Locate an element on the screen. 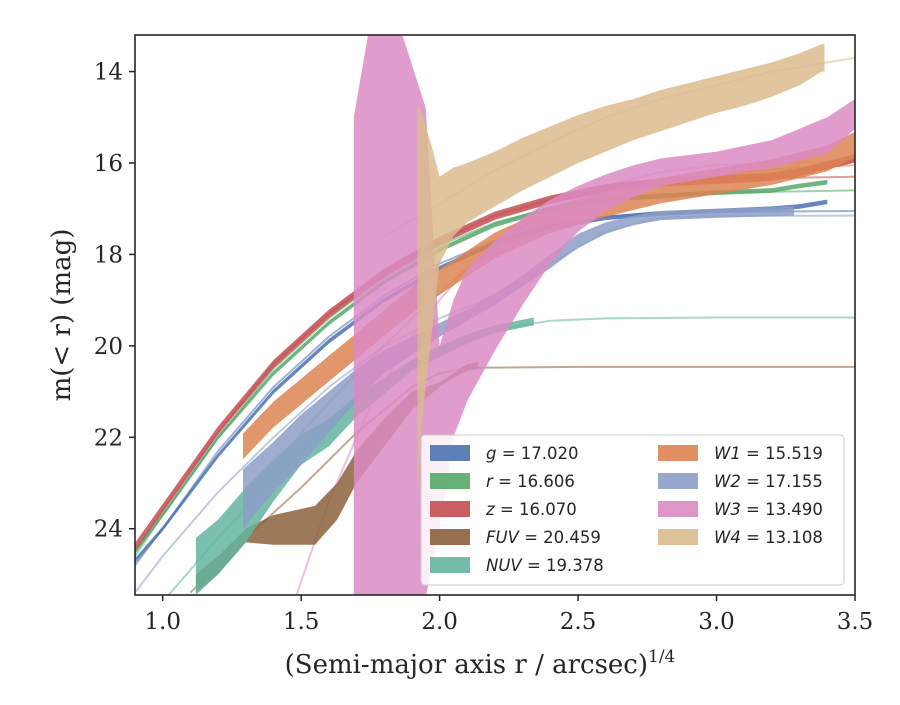 The image size is (900, 705). legend-entry-z: z = 16.070 is located at coordinates (503, 509).